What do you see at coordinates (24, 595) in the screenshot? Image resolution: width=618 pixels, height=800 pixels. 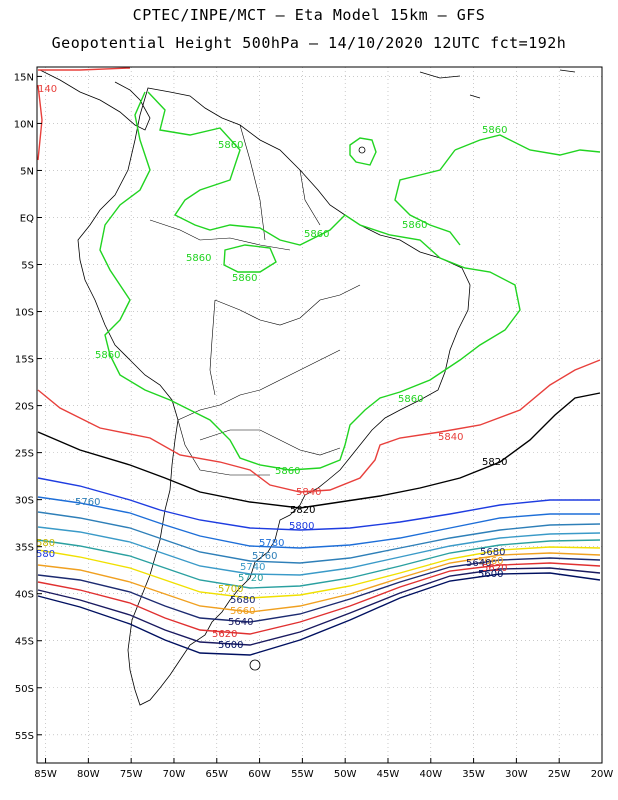 I see `lat-tick-label: 40S` at bounding box center [24, 595].